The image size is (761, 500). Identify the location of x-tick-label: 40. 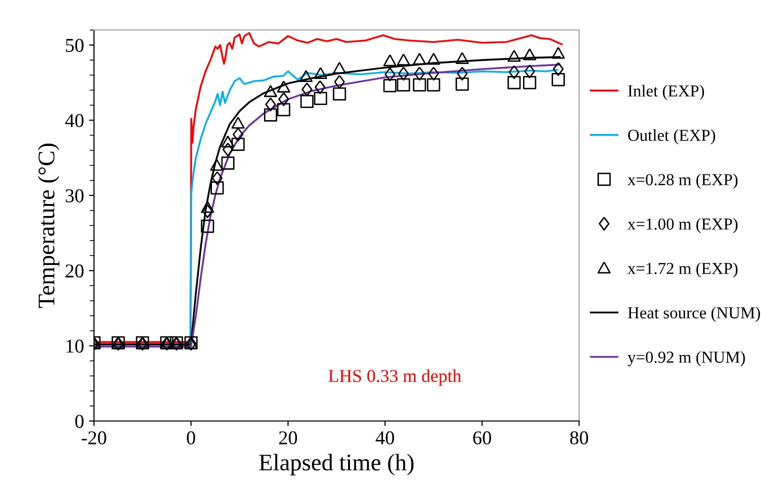
(385, 437).